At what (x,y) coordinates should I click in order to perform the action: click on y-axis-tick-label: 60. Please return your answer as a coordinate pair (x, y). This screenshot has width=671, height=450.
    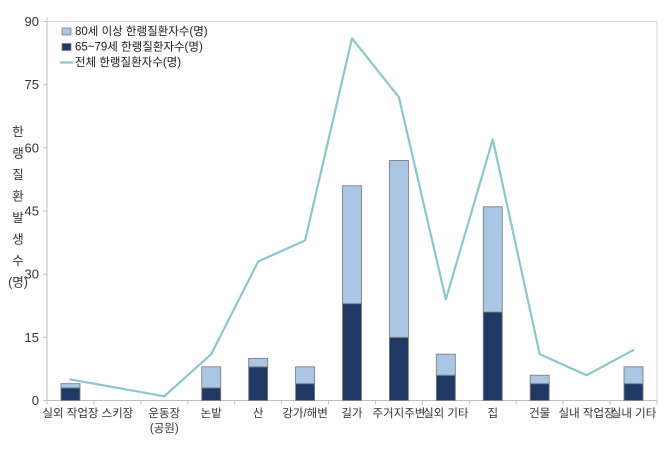
    Looking at the image, I should click on (32, 147).